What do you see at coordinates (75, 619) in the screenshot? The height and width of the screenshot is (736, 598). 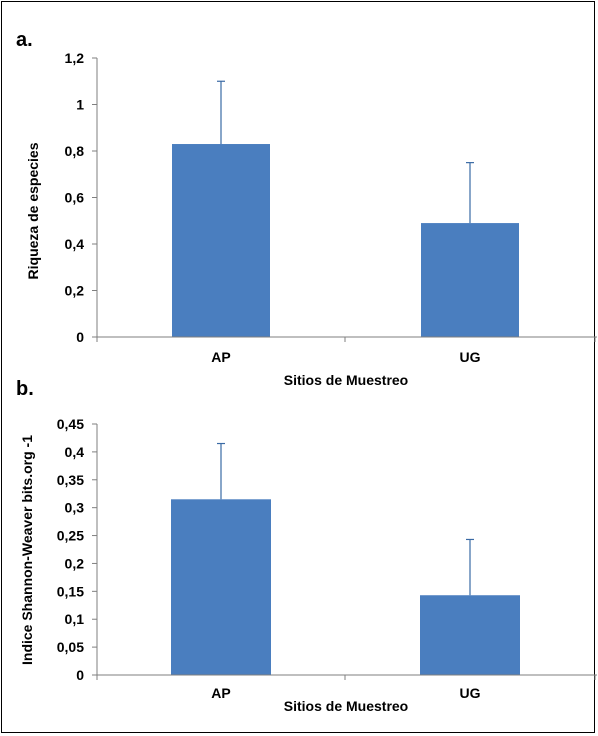 I see `y-tick-label: 0,1` at bounding box center [75, 619].